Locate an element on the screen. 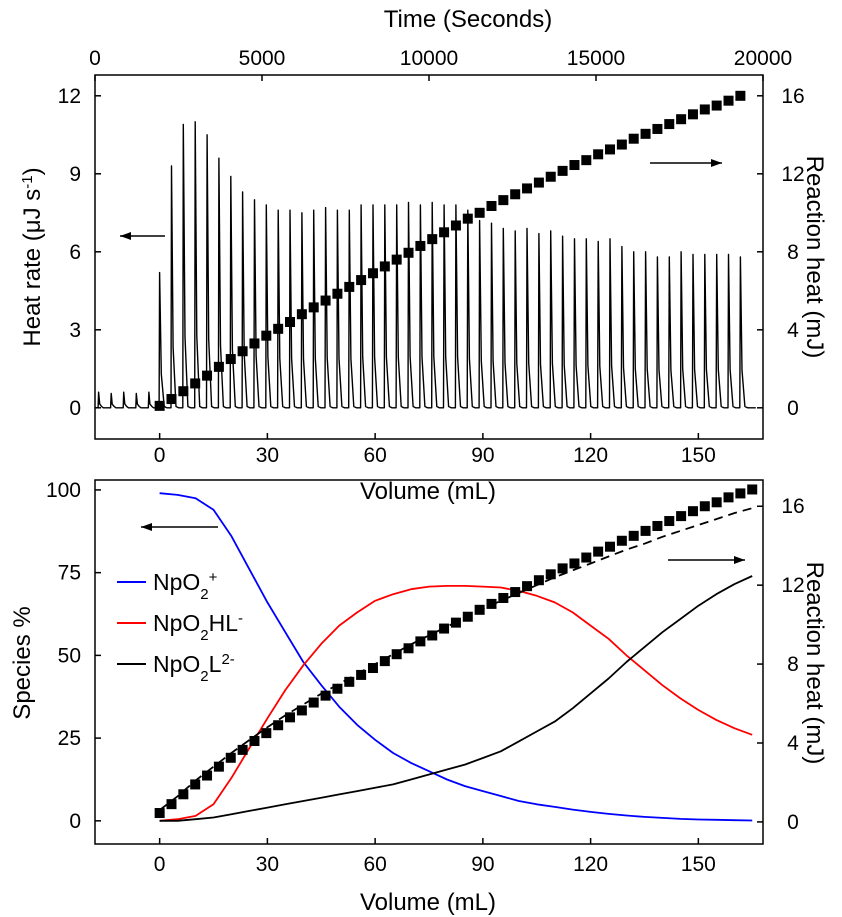 This screenshot has width=842, height=917. bottom-y-left-tick-label: 0 is located at coordinates (75, 821).